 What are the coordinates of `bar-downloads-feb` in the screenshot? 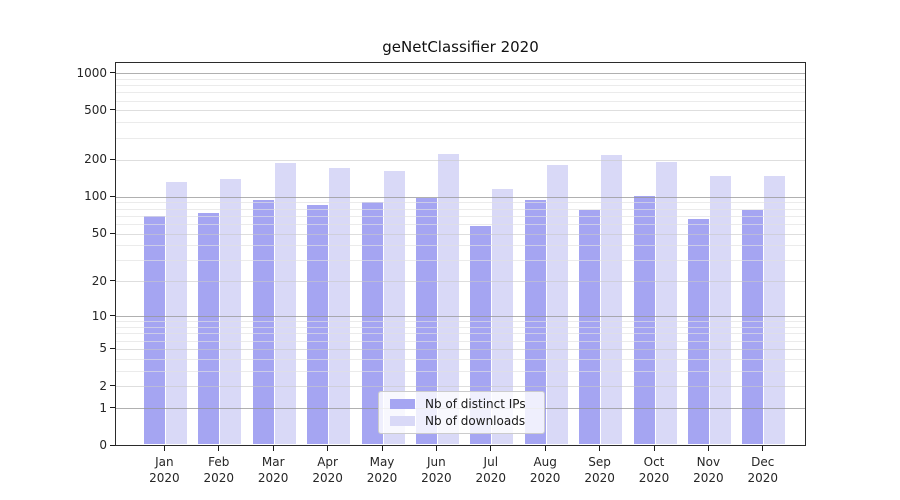 It's located at (231, 311).